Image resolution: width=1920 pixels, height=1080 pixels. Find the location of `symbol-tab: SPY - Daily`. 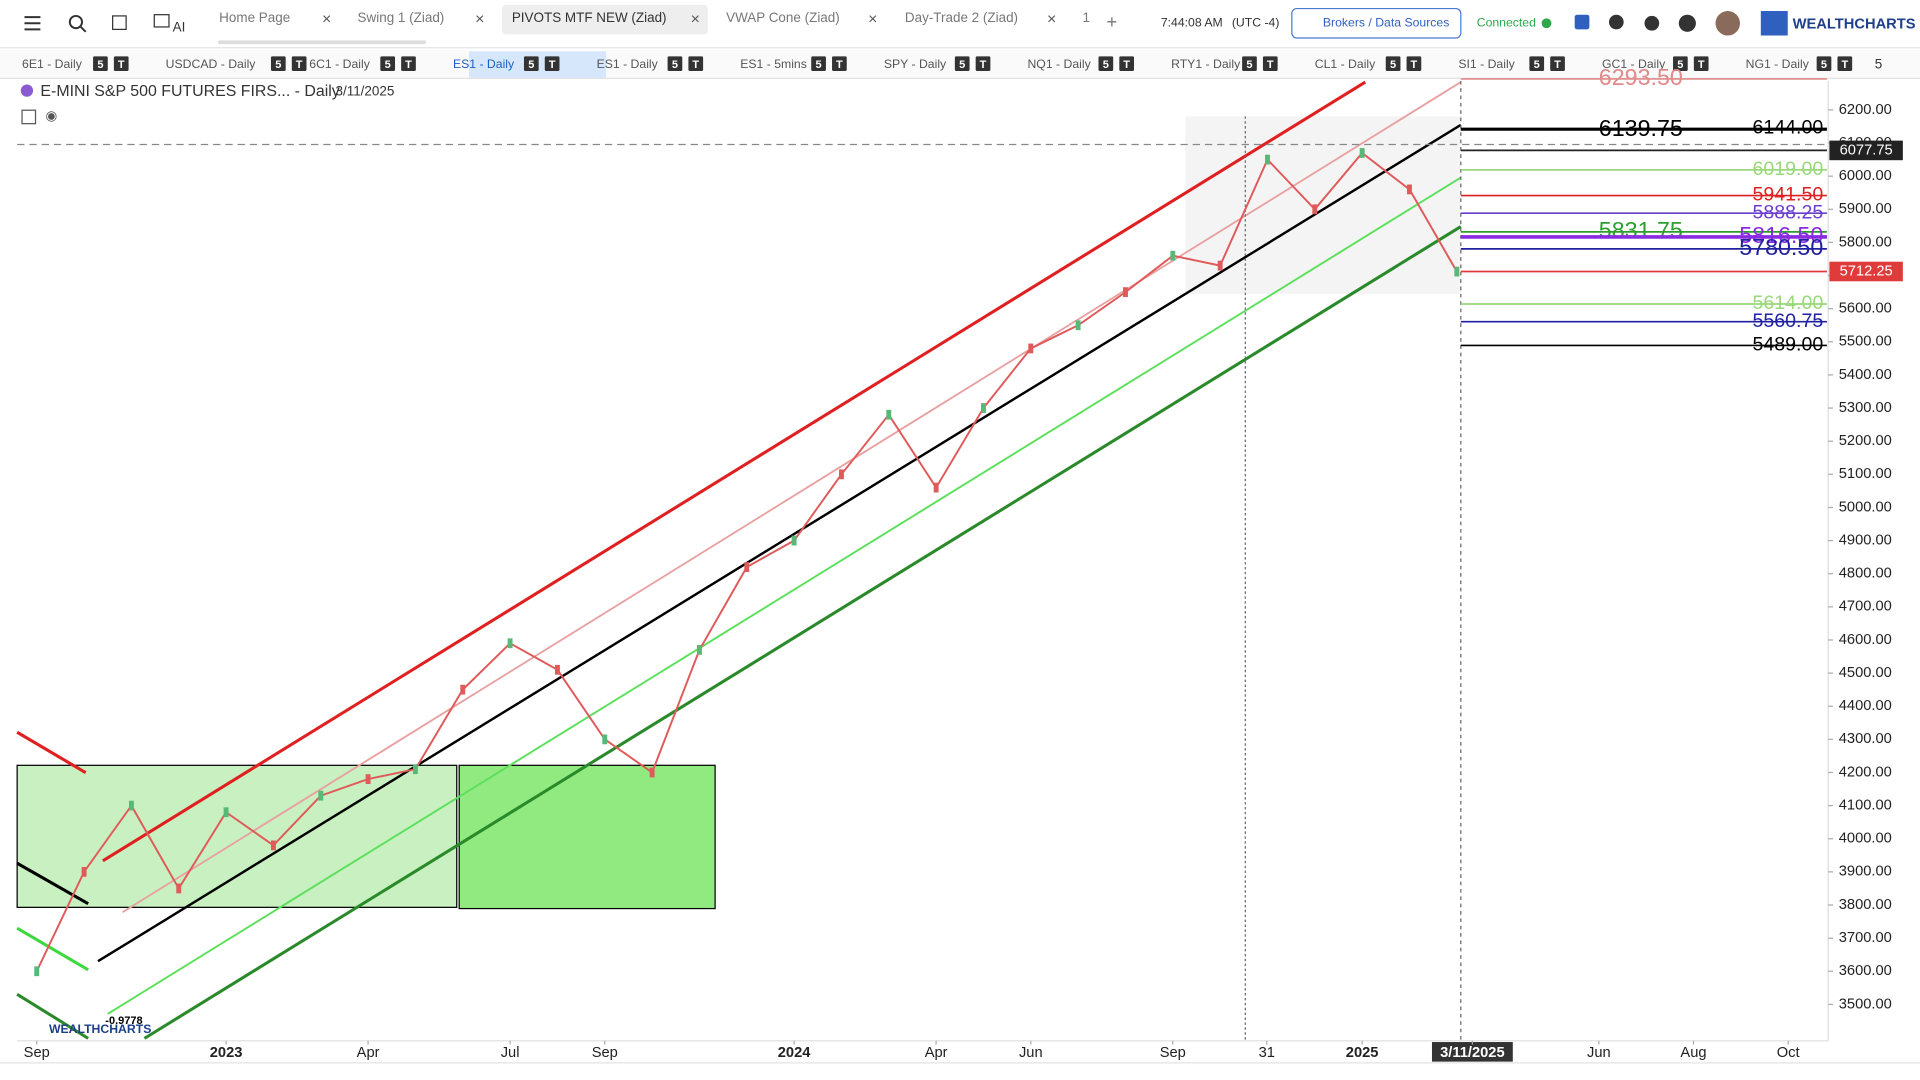

symbol-tab: SPY - Daily is located at coordinates (915, 64).